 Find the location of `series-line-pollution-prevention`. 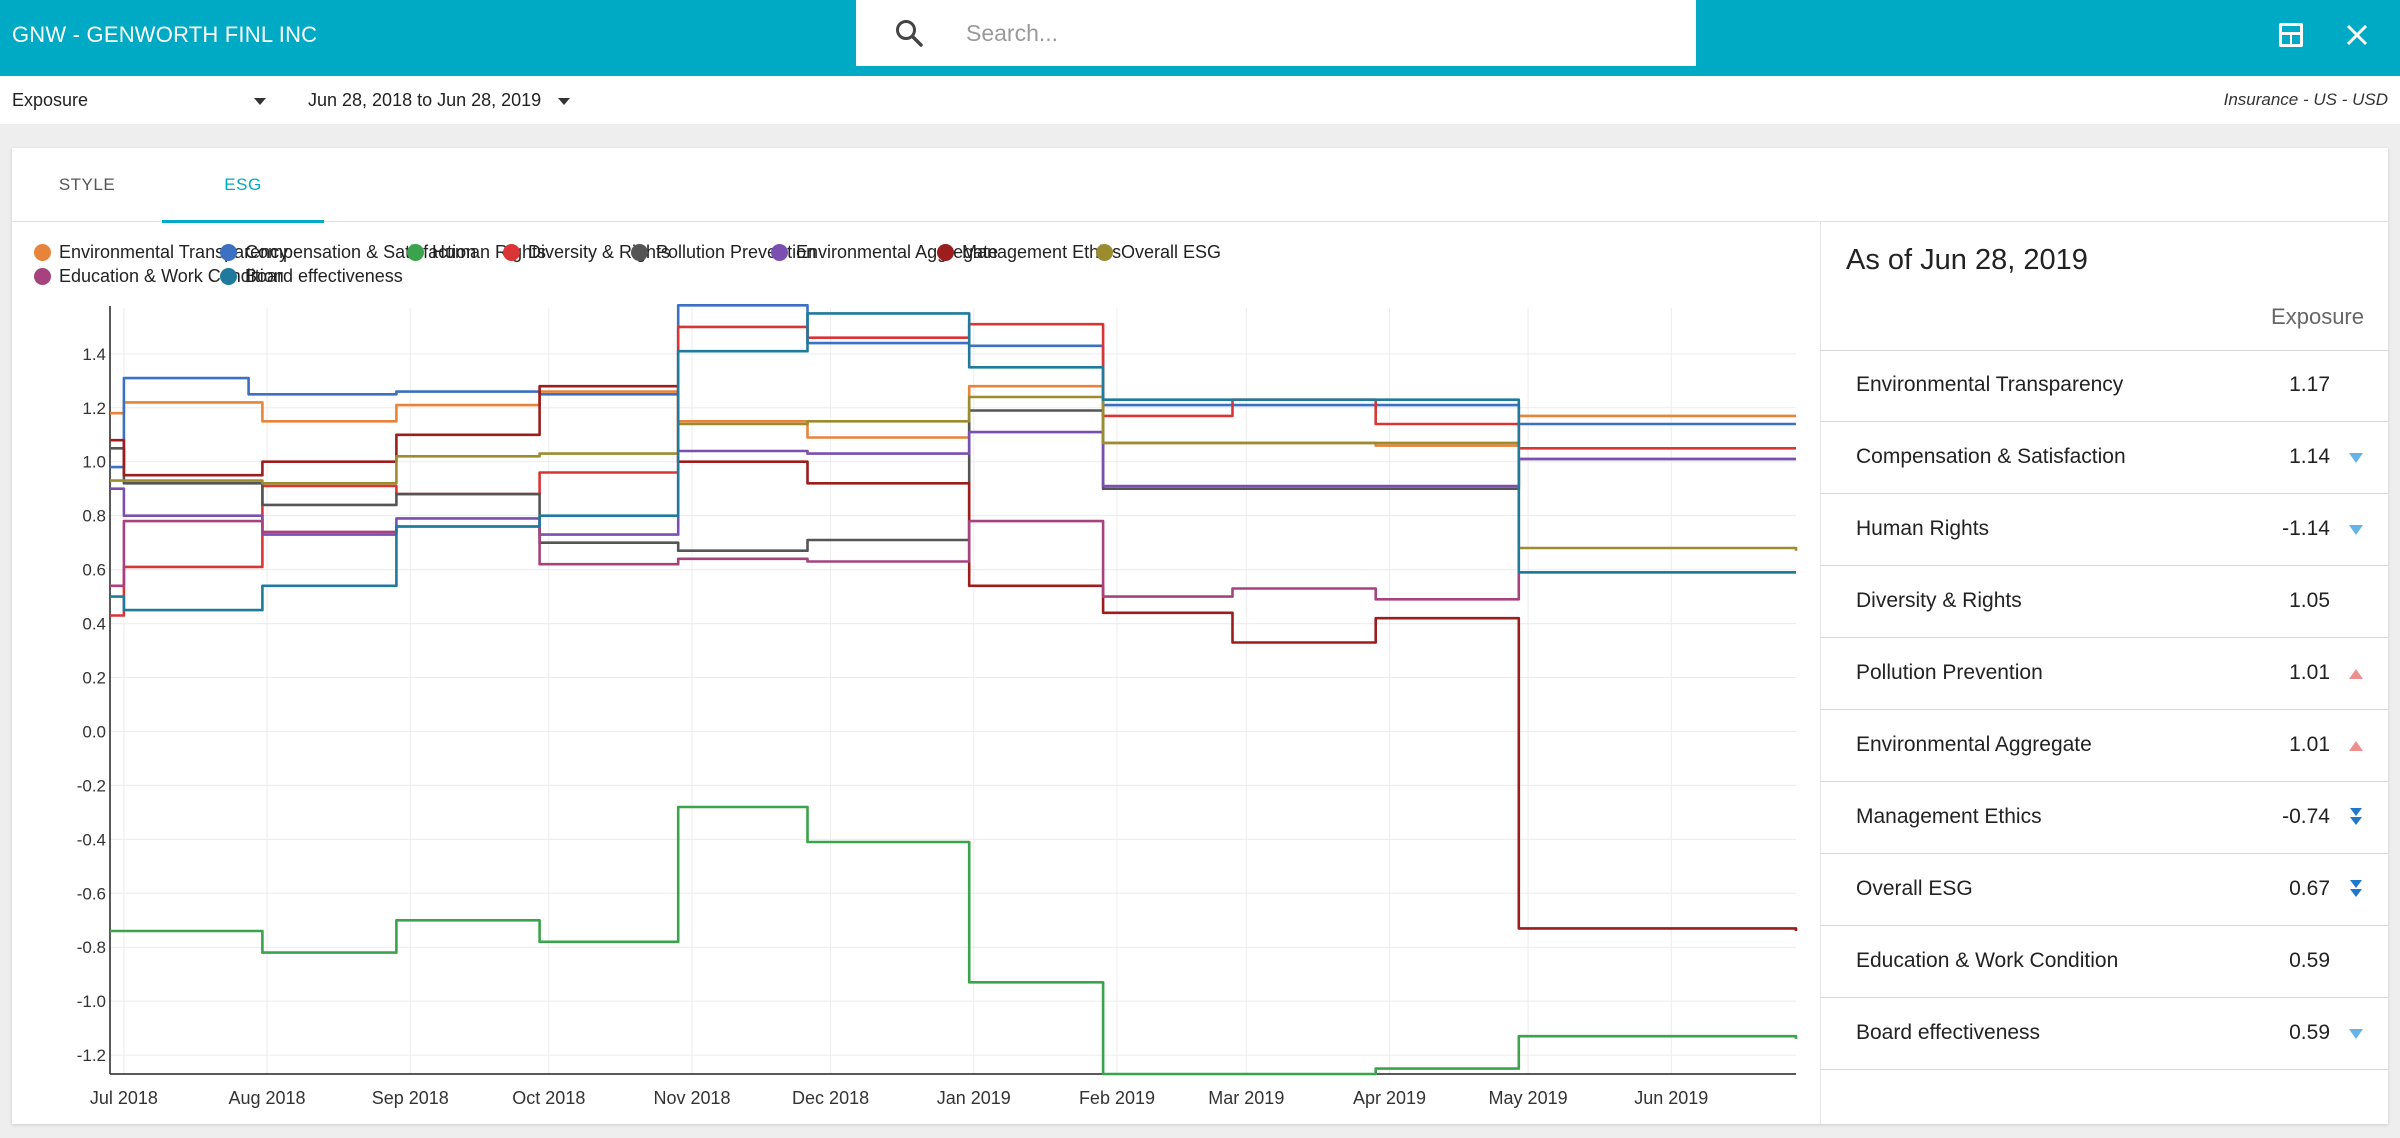

series-line-pollution-prevention is located at coordinates (953, 480).